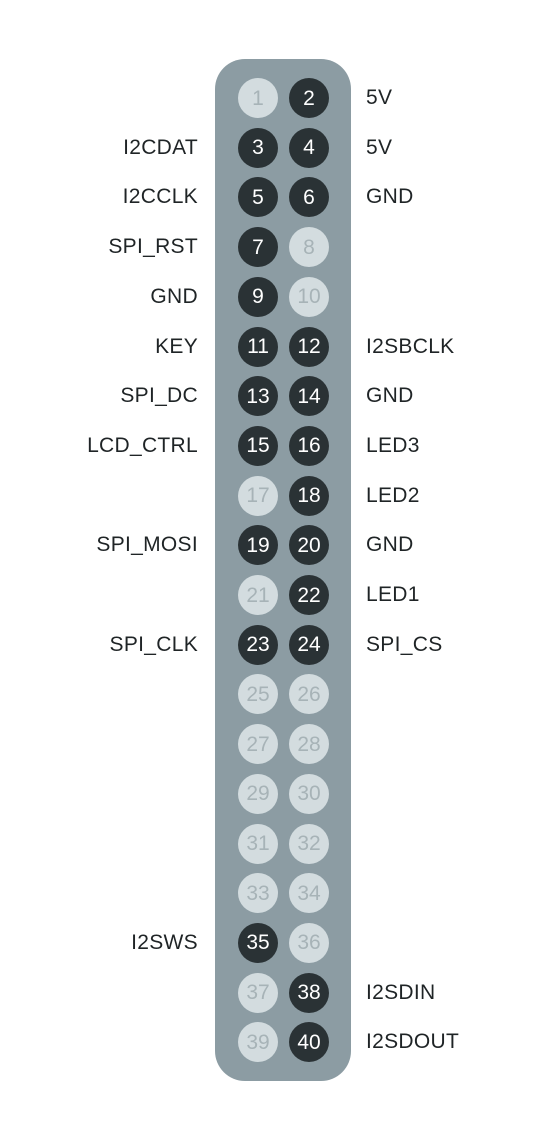 Image resolution: width=550 pixels, height=1140 pixels. I want to click on pin-7-label: SPI_RST, so click(153, 247).